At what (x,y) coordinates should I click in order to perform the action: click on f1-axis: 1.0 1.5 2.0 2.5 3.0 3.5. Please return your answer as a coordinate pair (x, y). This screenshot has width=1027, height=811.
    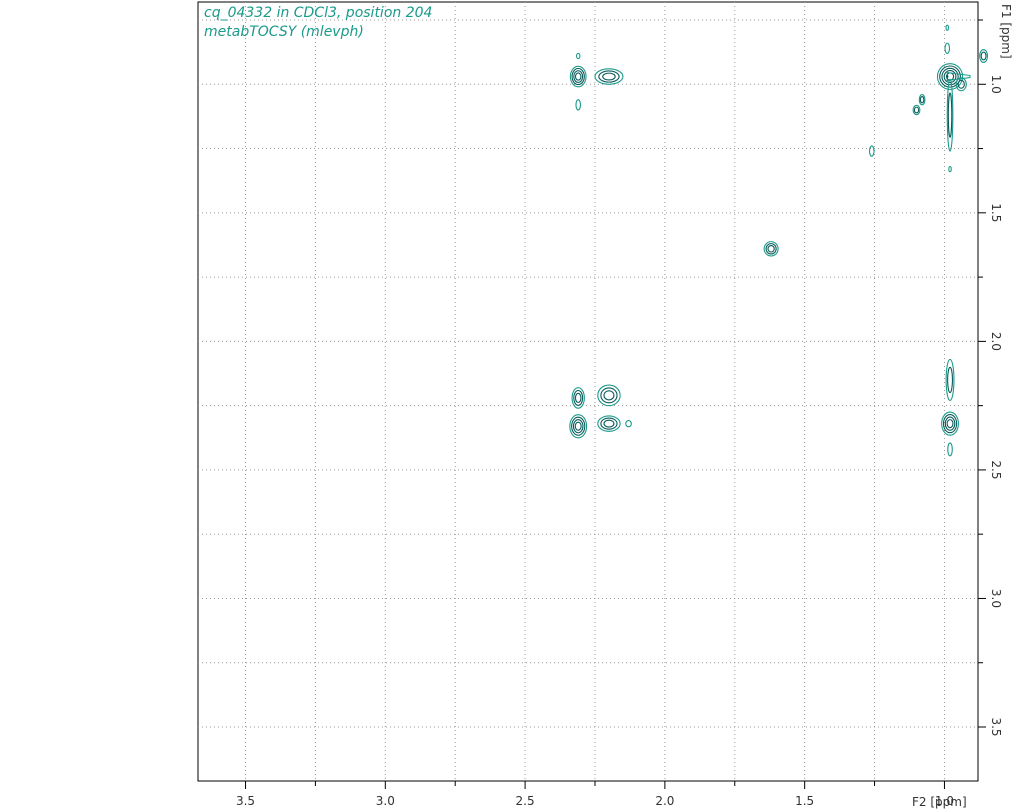
    Looking at the image, I should click on (990, 378).